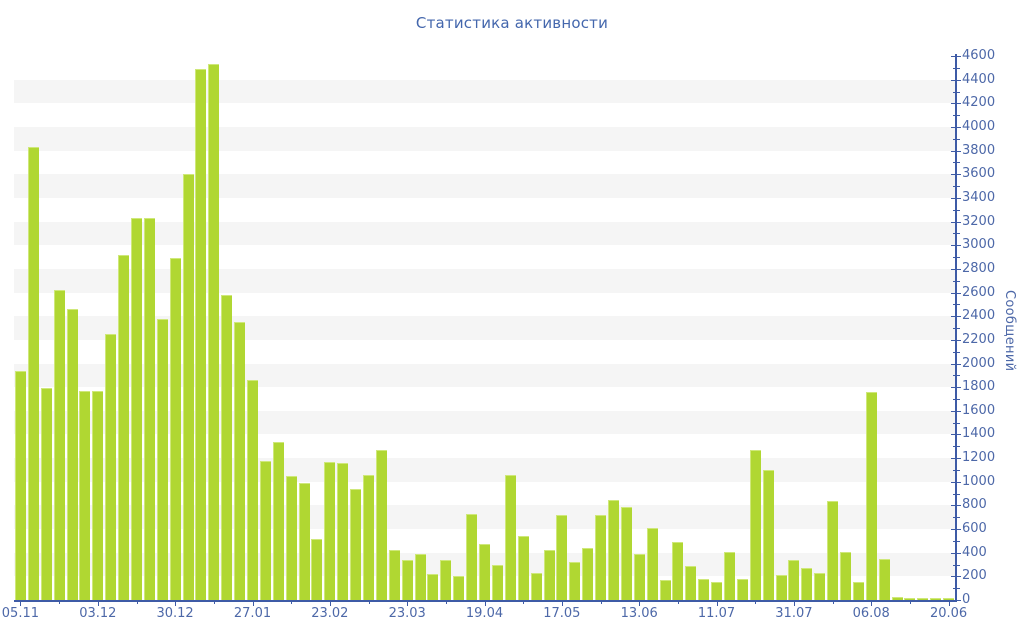 The width and height of the screenshot is (1024, 640). What do you see at coordinates (979, 268) in the screenshot?
I see `y-tick-label: 2800` at bounding box center [979, 268].